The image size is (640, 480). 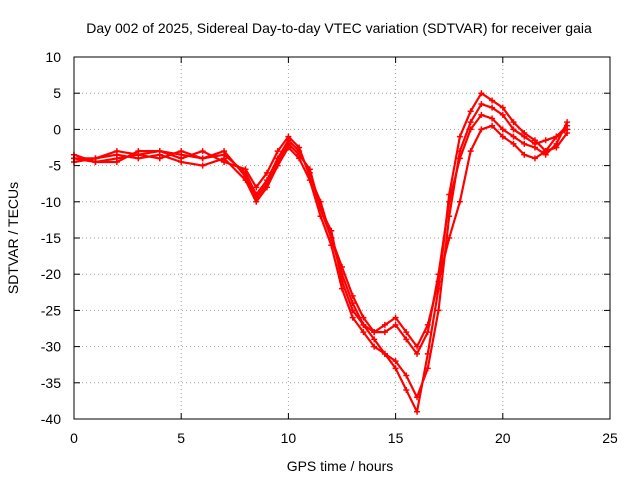 What do you see at coordinates (13, 238) in the screenshot?
I see `y-axis-label: SDTVAR / TECUs` at bounding box center [13, 238].